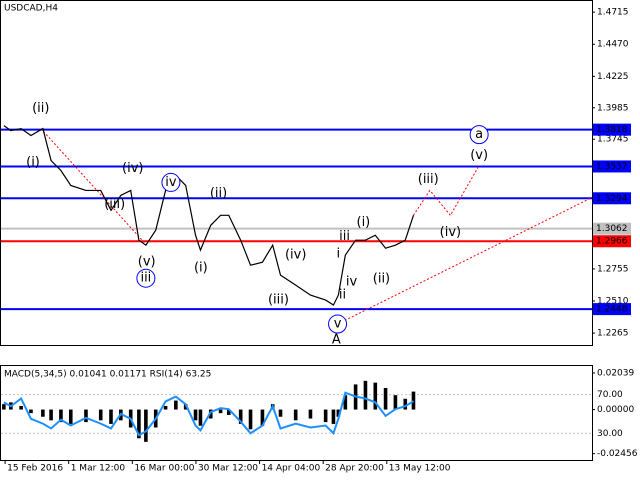  What do you see at coordinates (613, 140) in the screenshot?
I see `y-tick-label: 1.3745` at bounding box center [613, 140].